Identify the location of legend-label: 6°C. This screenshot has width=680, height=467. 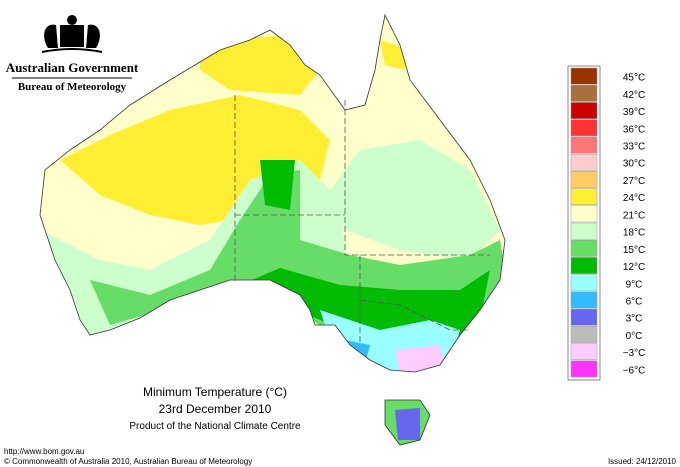
(634, 302).